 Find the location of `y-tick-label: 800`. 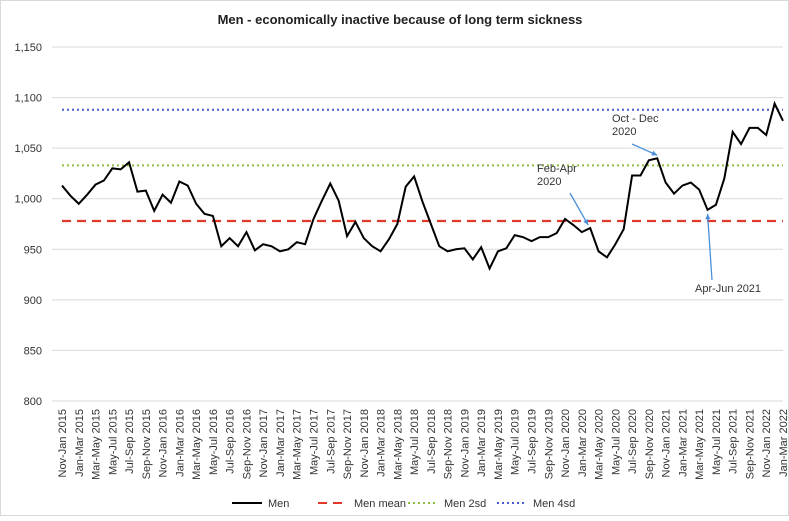

y-tick-label: 800 is located at coordinates (33, 402).